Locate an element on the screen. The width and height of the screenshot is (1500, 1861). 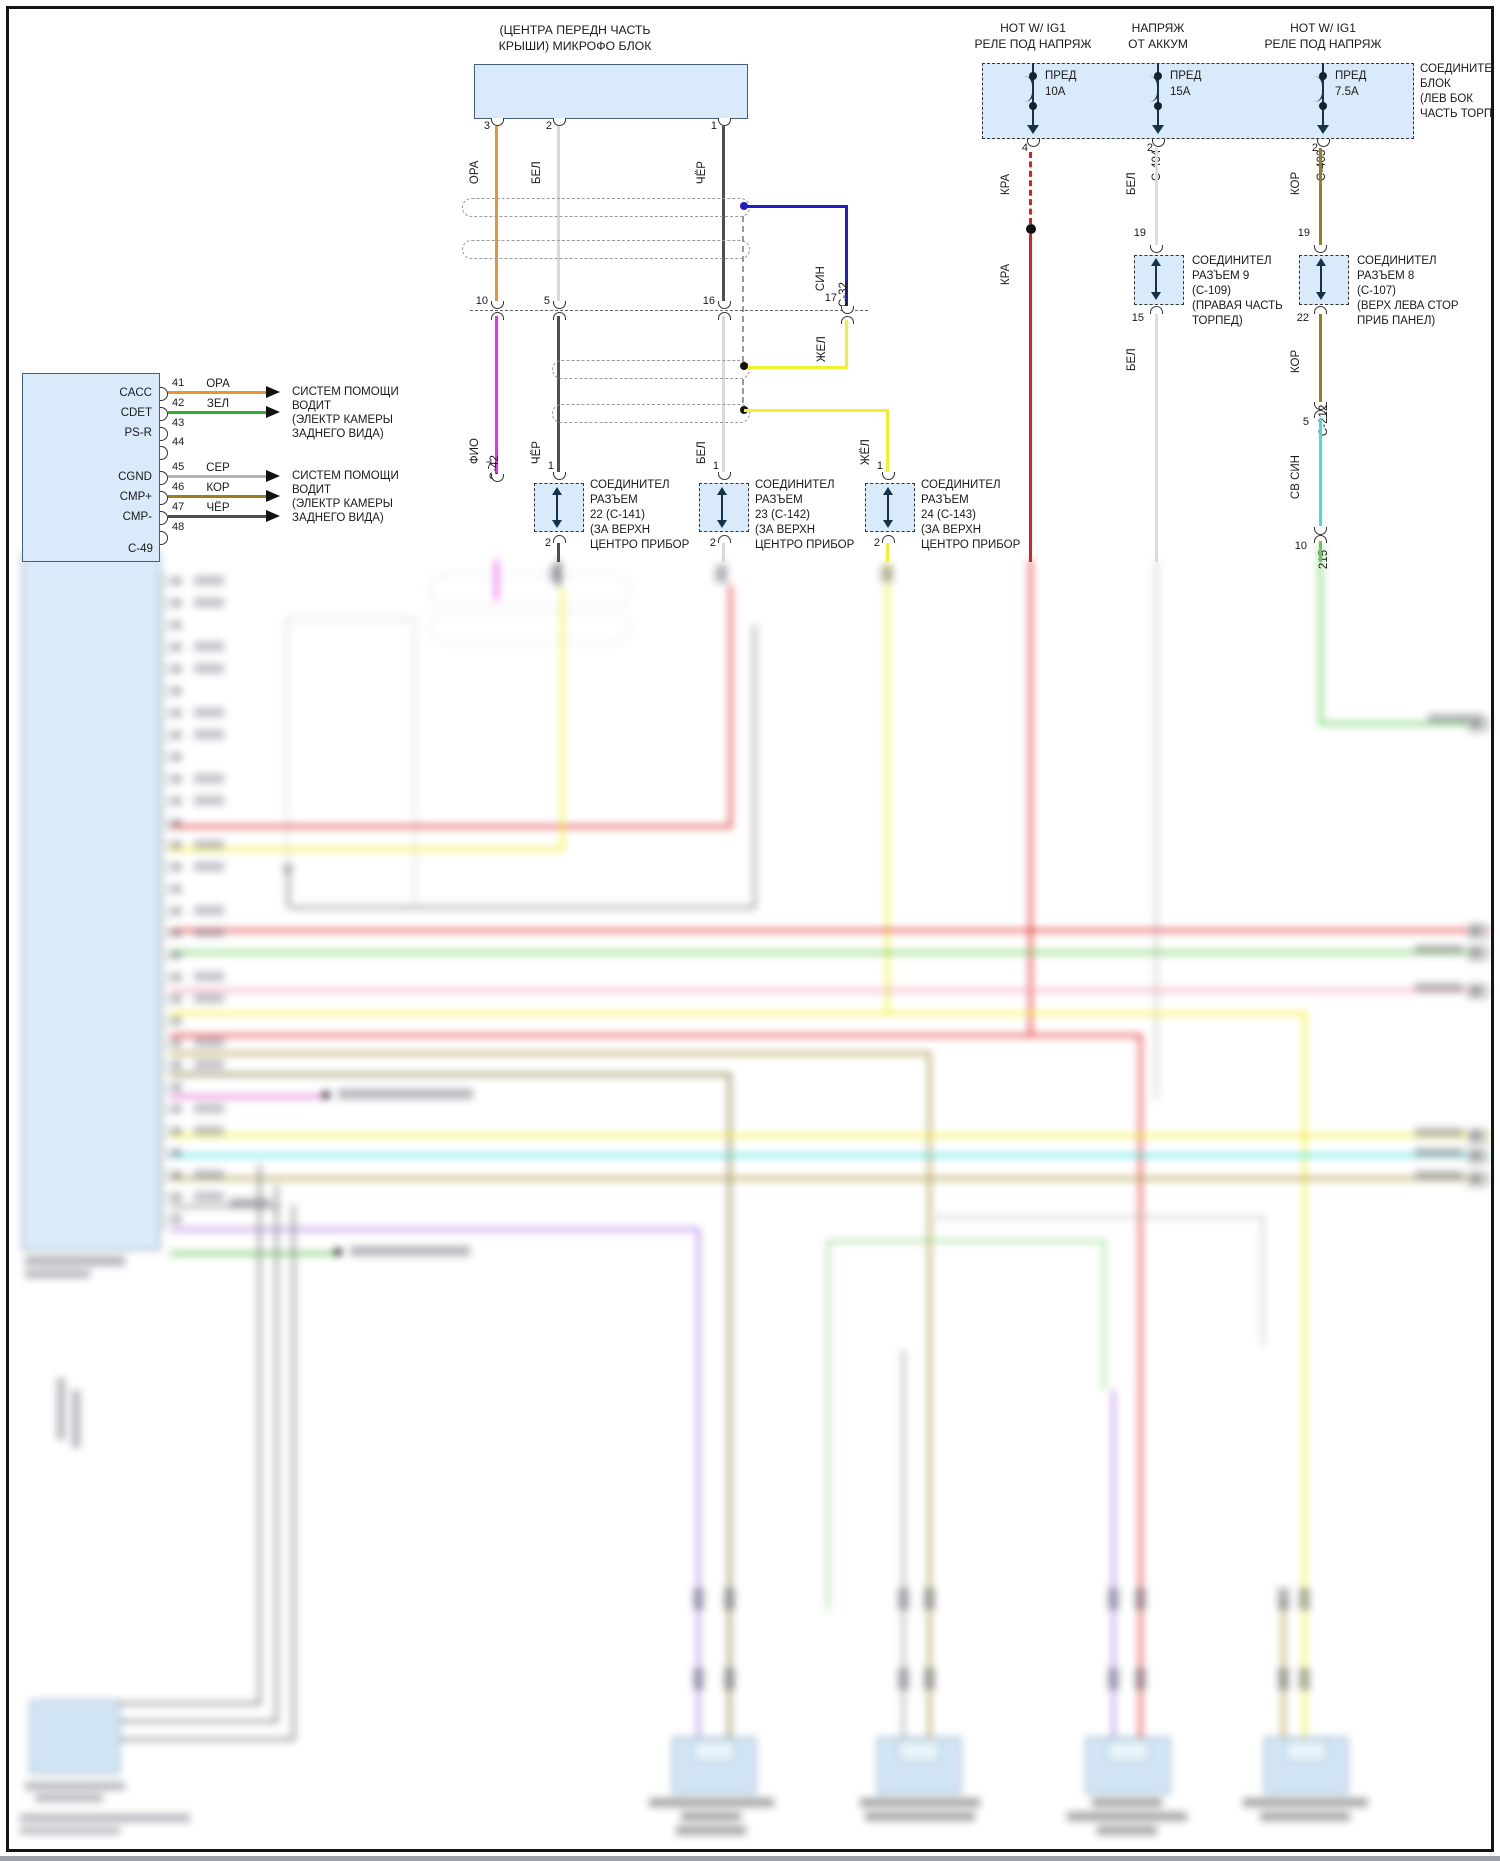
connector-23-label: 23 (C-142) is located at coordinates (782, 515).